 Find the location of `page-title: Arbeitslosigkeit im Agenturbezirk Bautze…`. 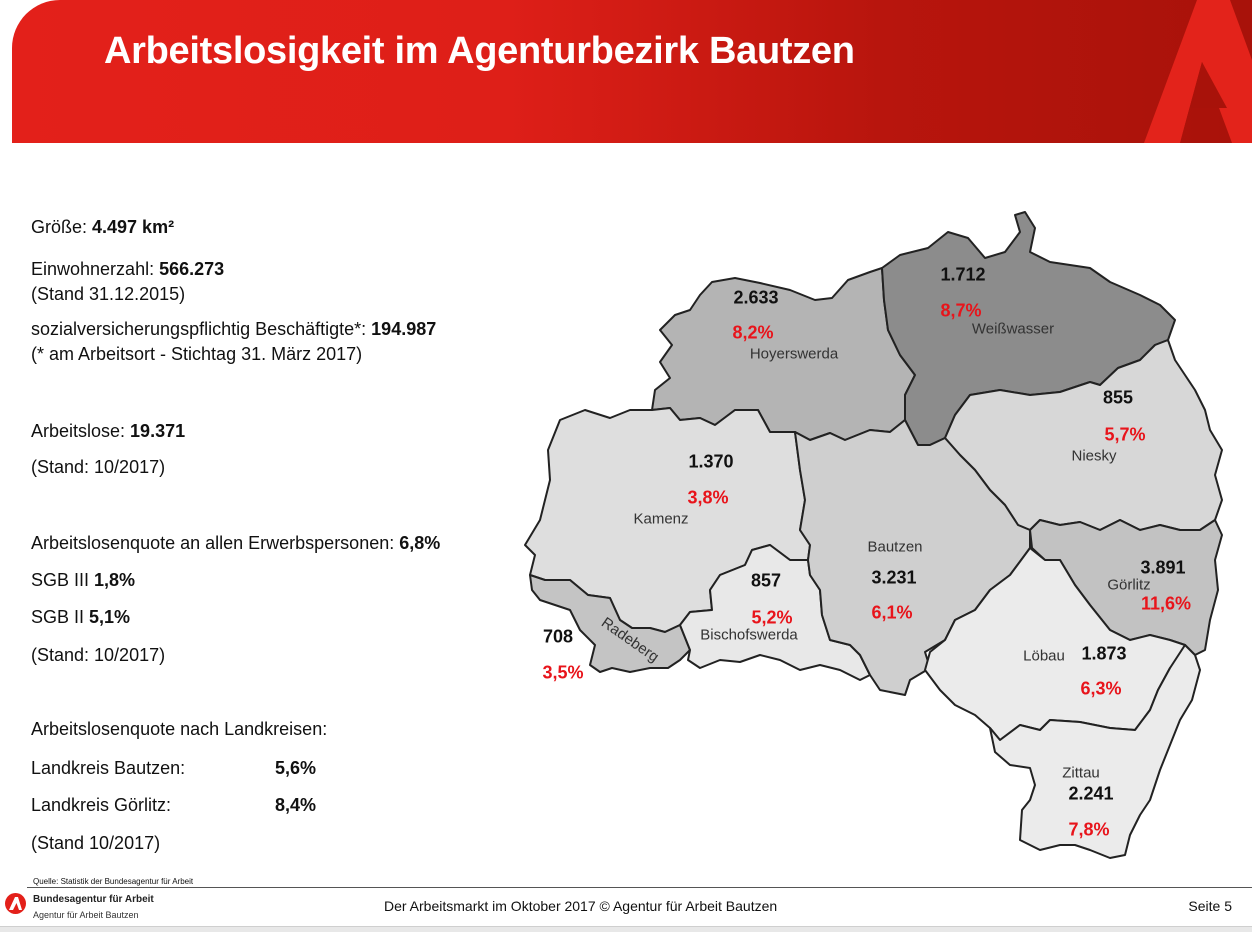

page-title: Arbeitslosigkeit im Agenturbezirk Bautze… is located at coordinates (479, 51).